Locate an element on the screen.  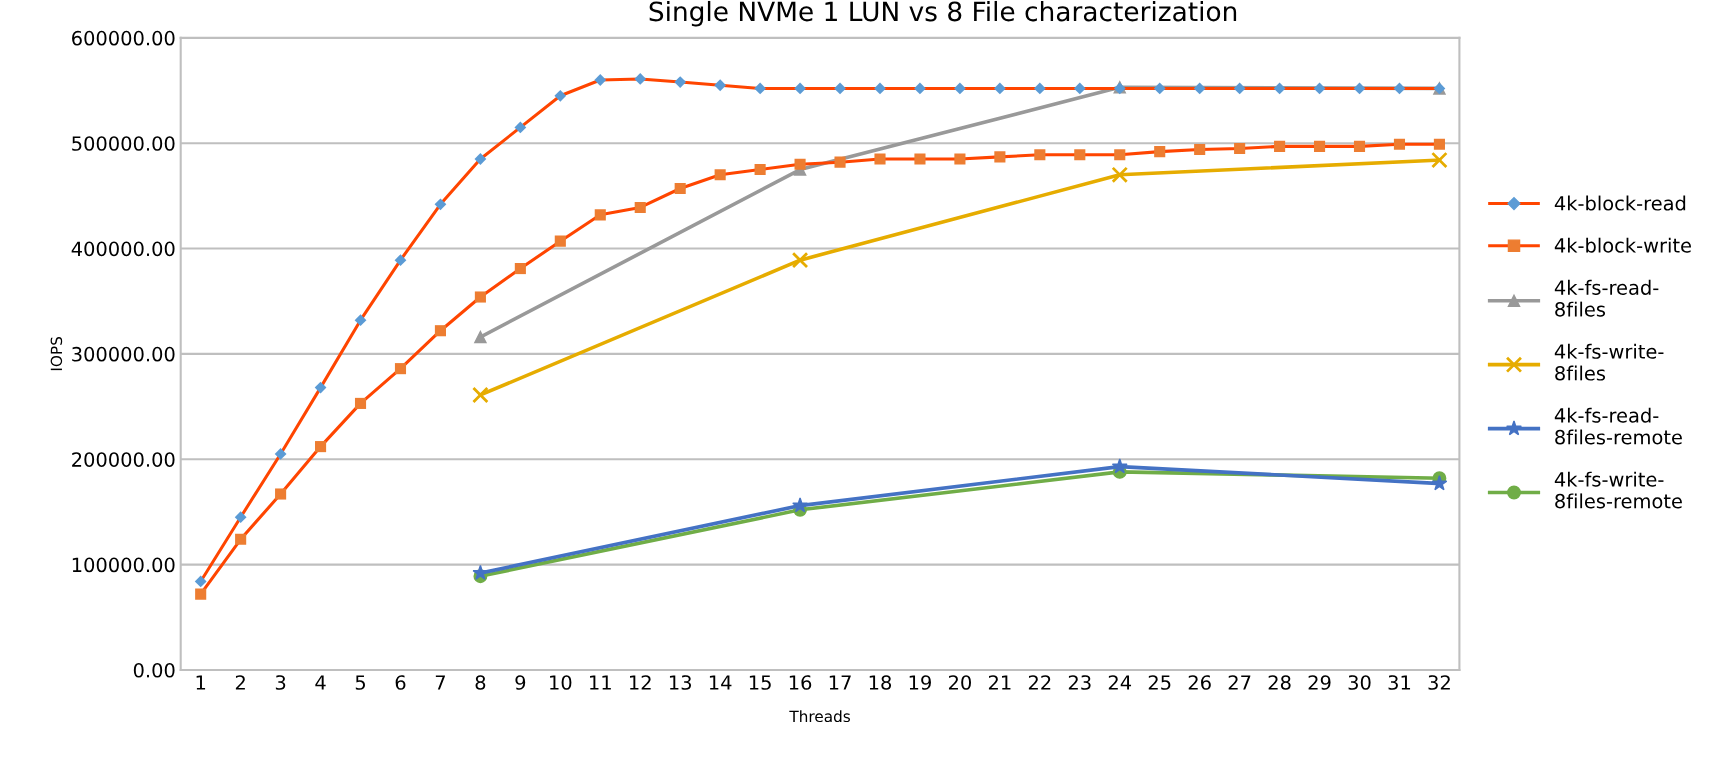
x-tick-label: 6 is located at coordinates (400, 682).